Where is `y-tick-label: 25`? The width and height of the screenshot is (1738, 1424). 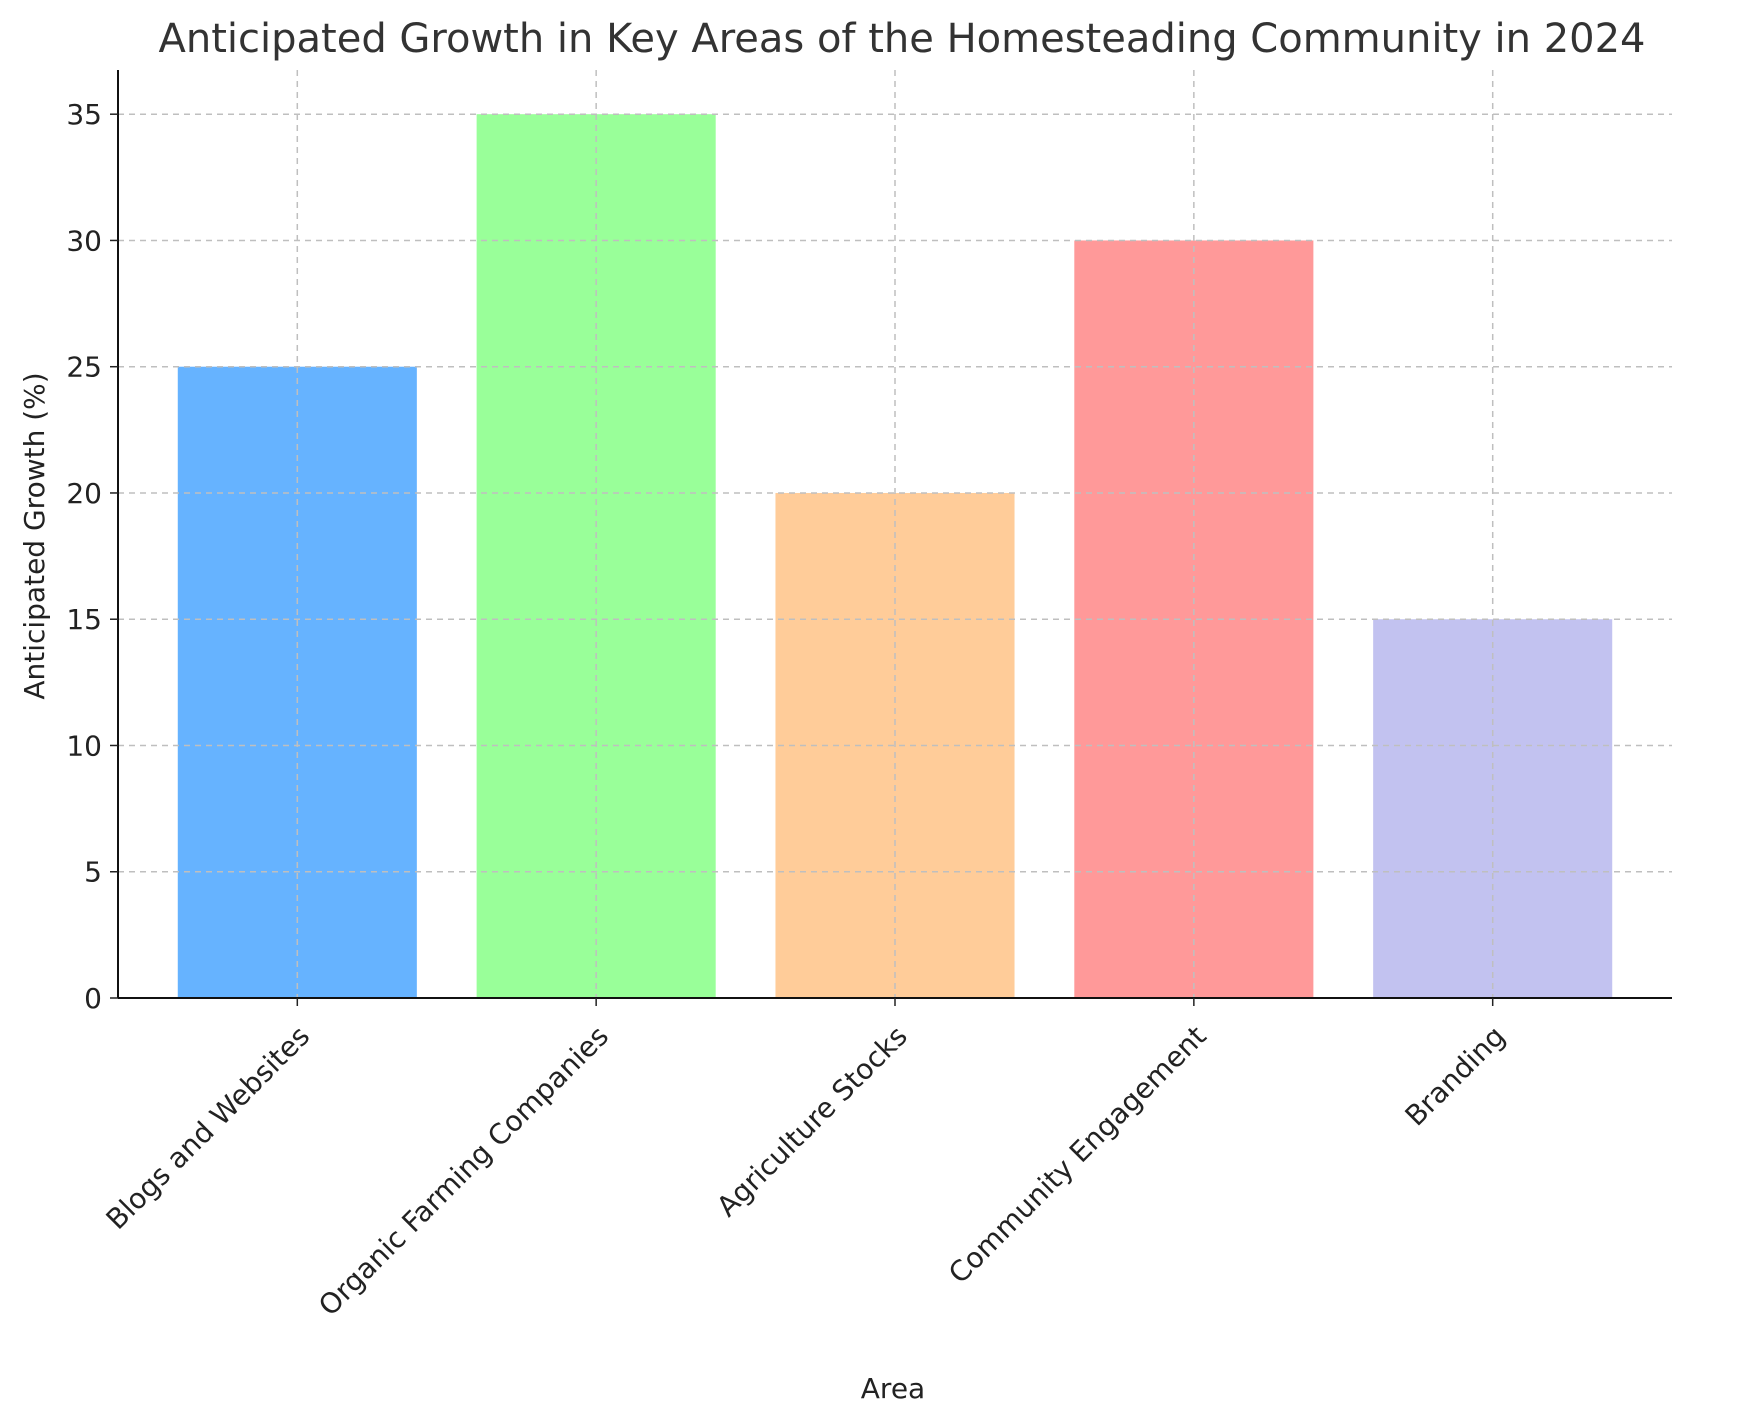
y-tick-label: 25 is located at coordinates (84, 367).